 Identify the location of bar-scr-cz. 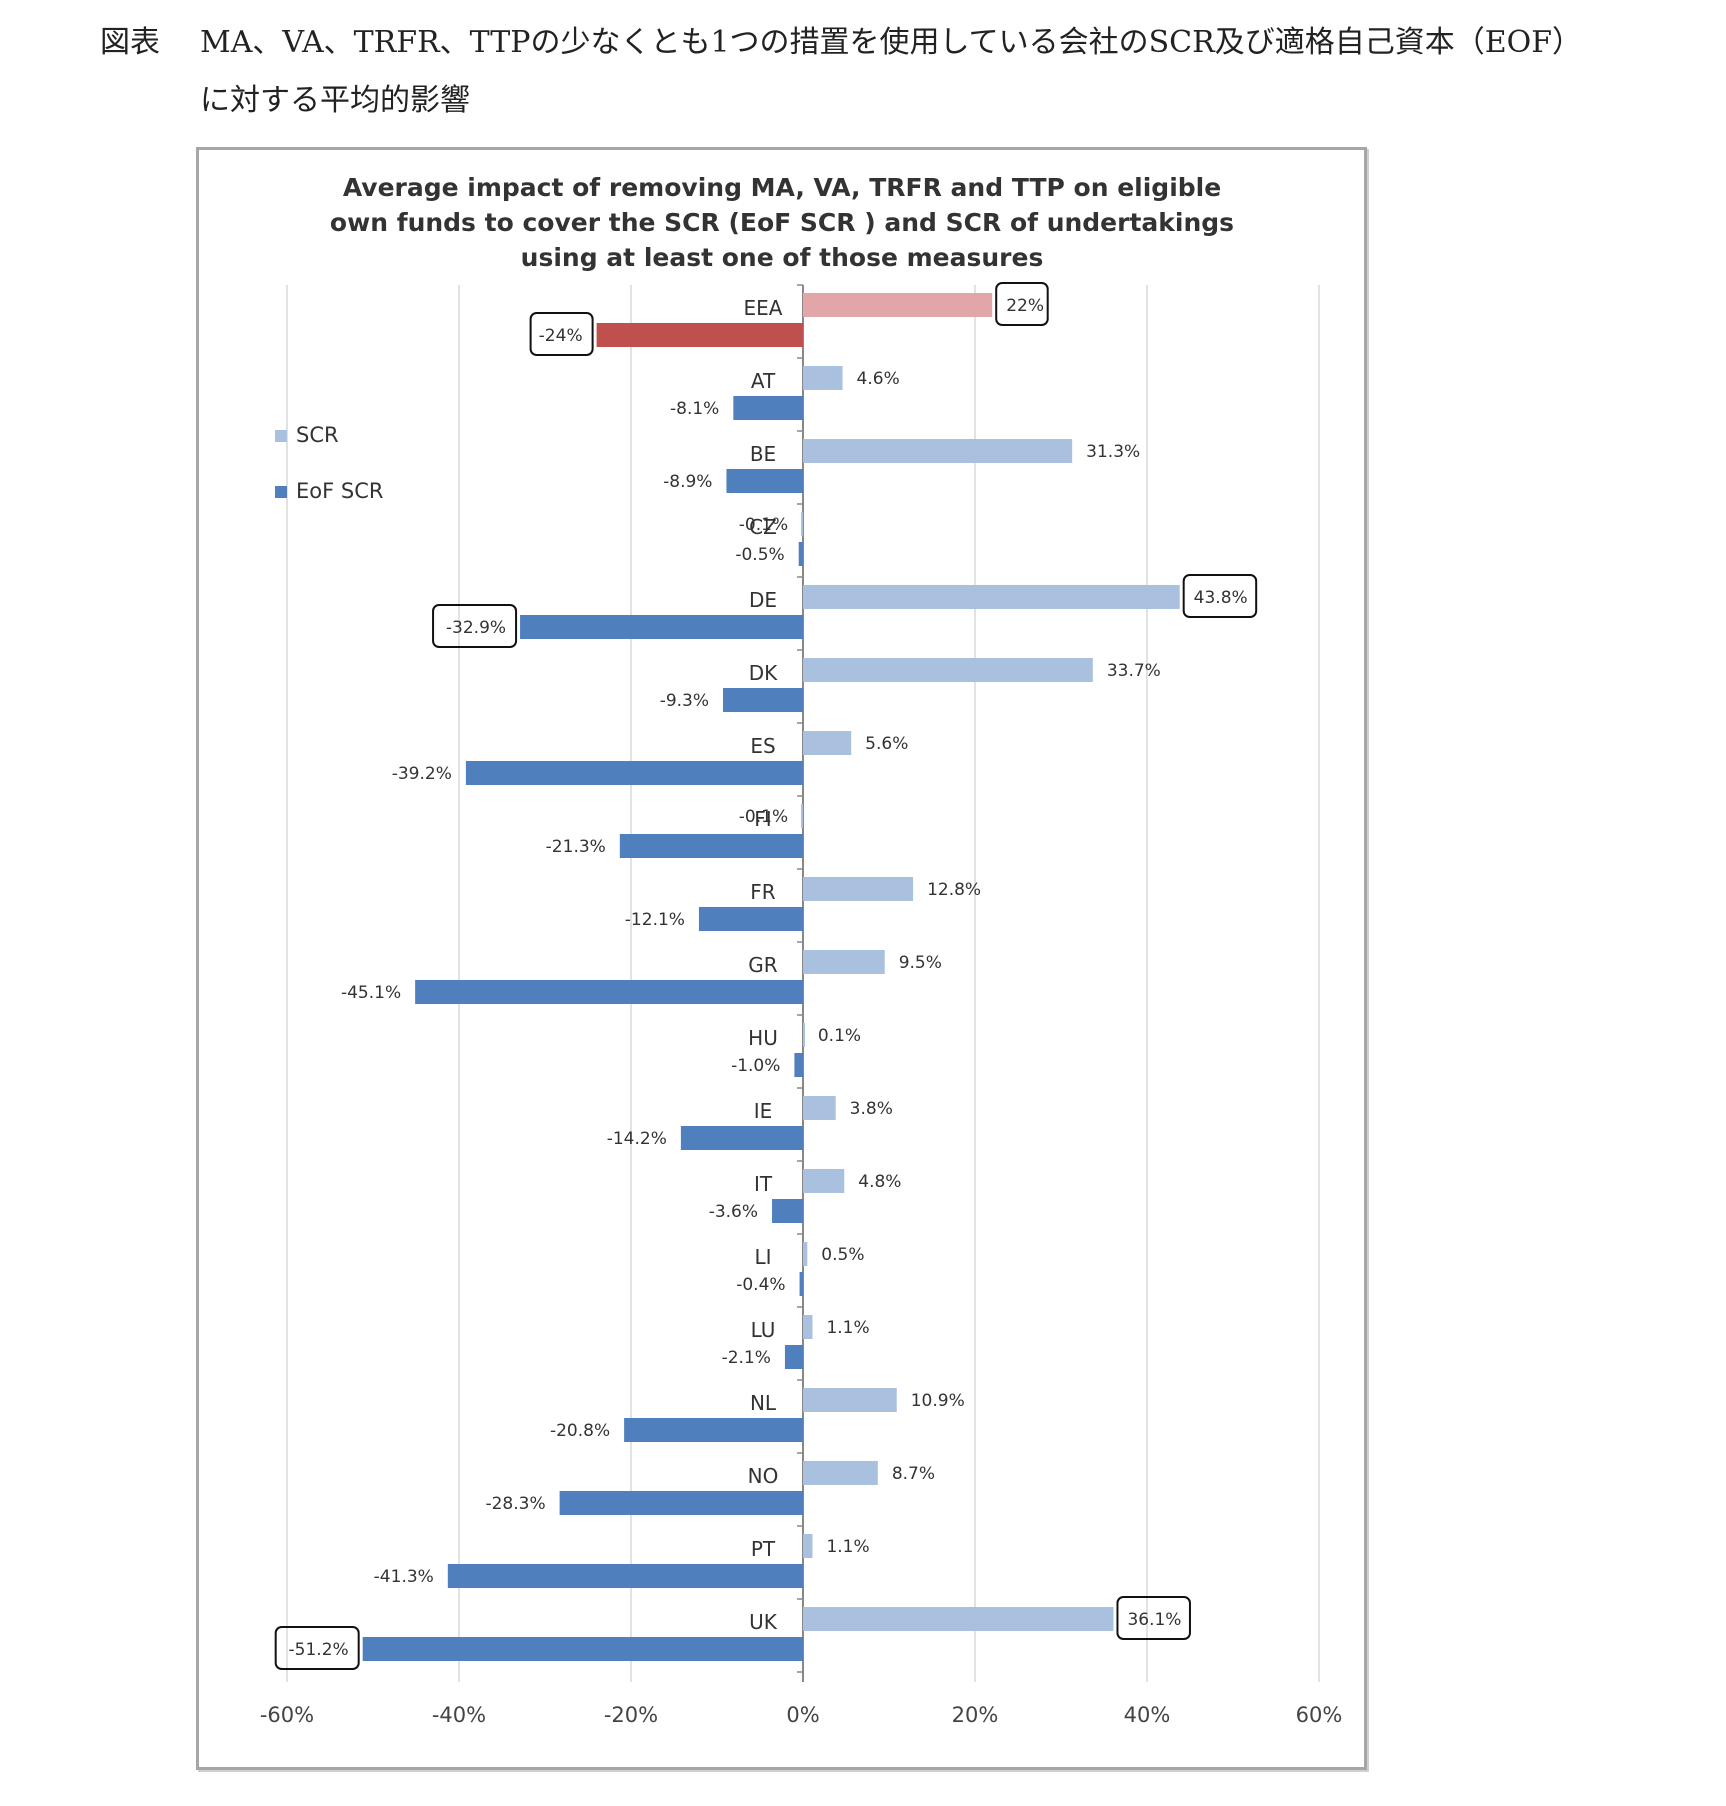
(802, 524).